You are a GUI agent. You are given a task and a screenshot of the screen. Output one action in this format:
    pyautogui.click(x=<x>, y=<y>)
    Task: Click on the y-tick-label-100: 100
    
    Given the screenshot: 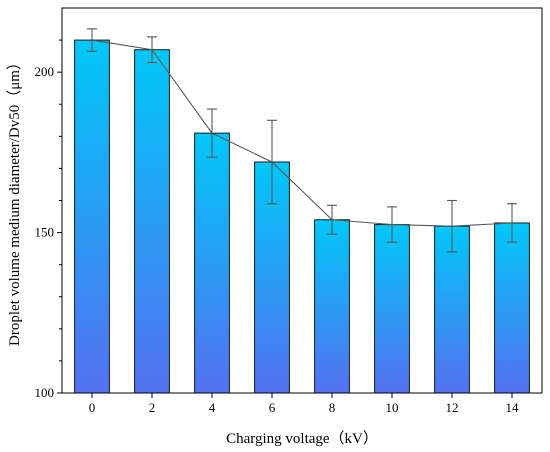 What is the action you would take?
    pyautogui.click(x=45, y=392)
    